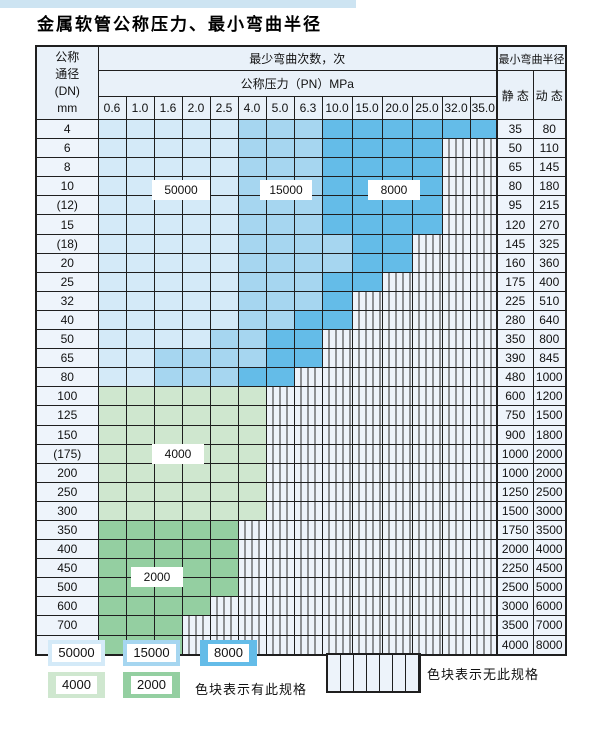 The image size is (600, 743). I want to click on dynamic-cell: 3000, so click(549, 510).